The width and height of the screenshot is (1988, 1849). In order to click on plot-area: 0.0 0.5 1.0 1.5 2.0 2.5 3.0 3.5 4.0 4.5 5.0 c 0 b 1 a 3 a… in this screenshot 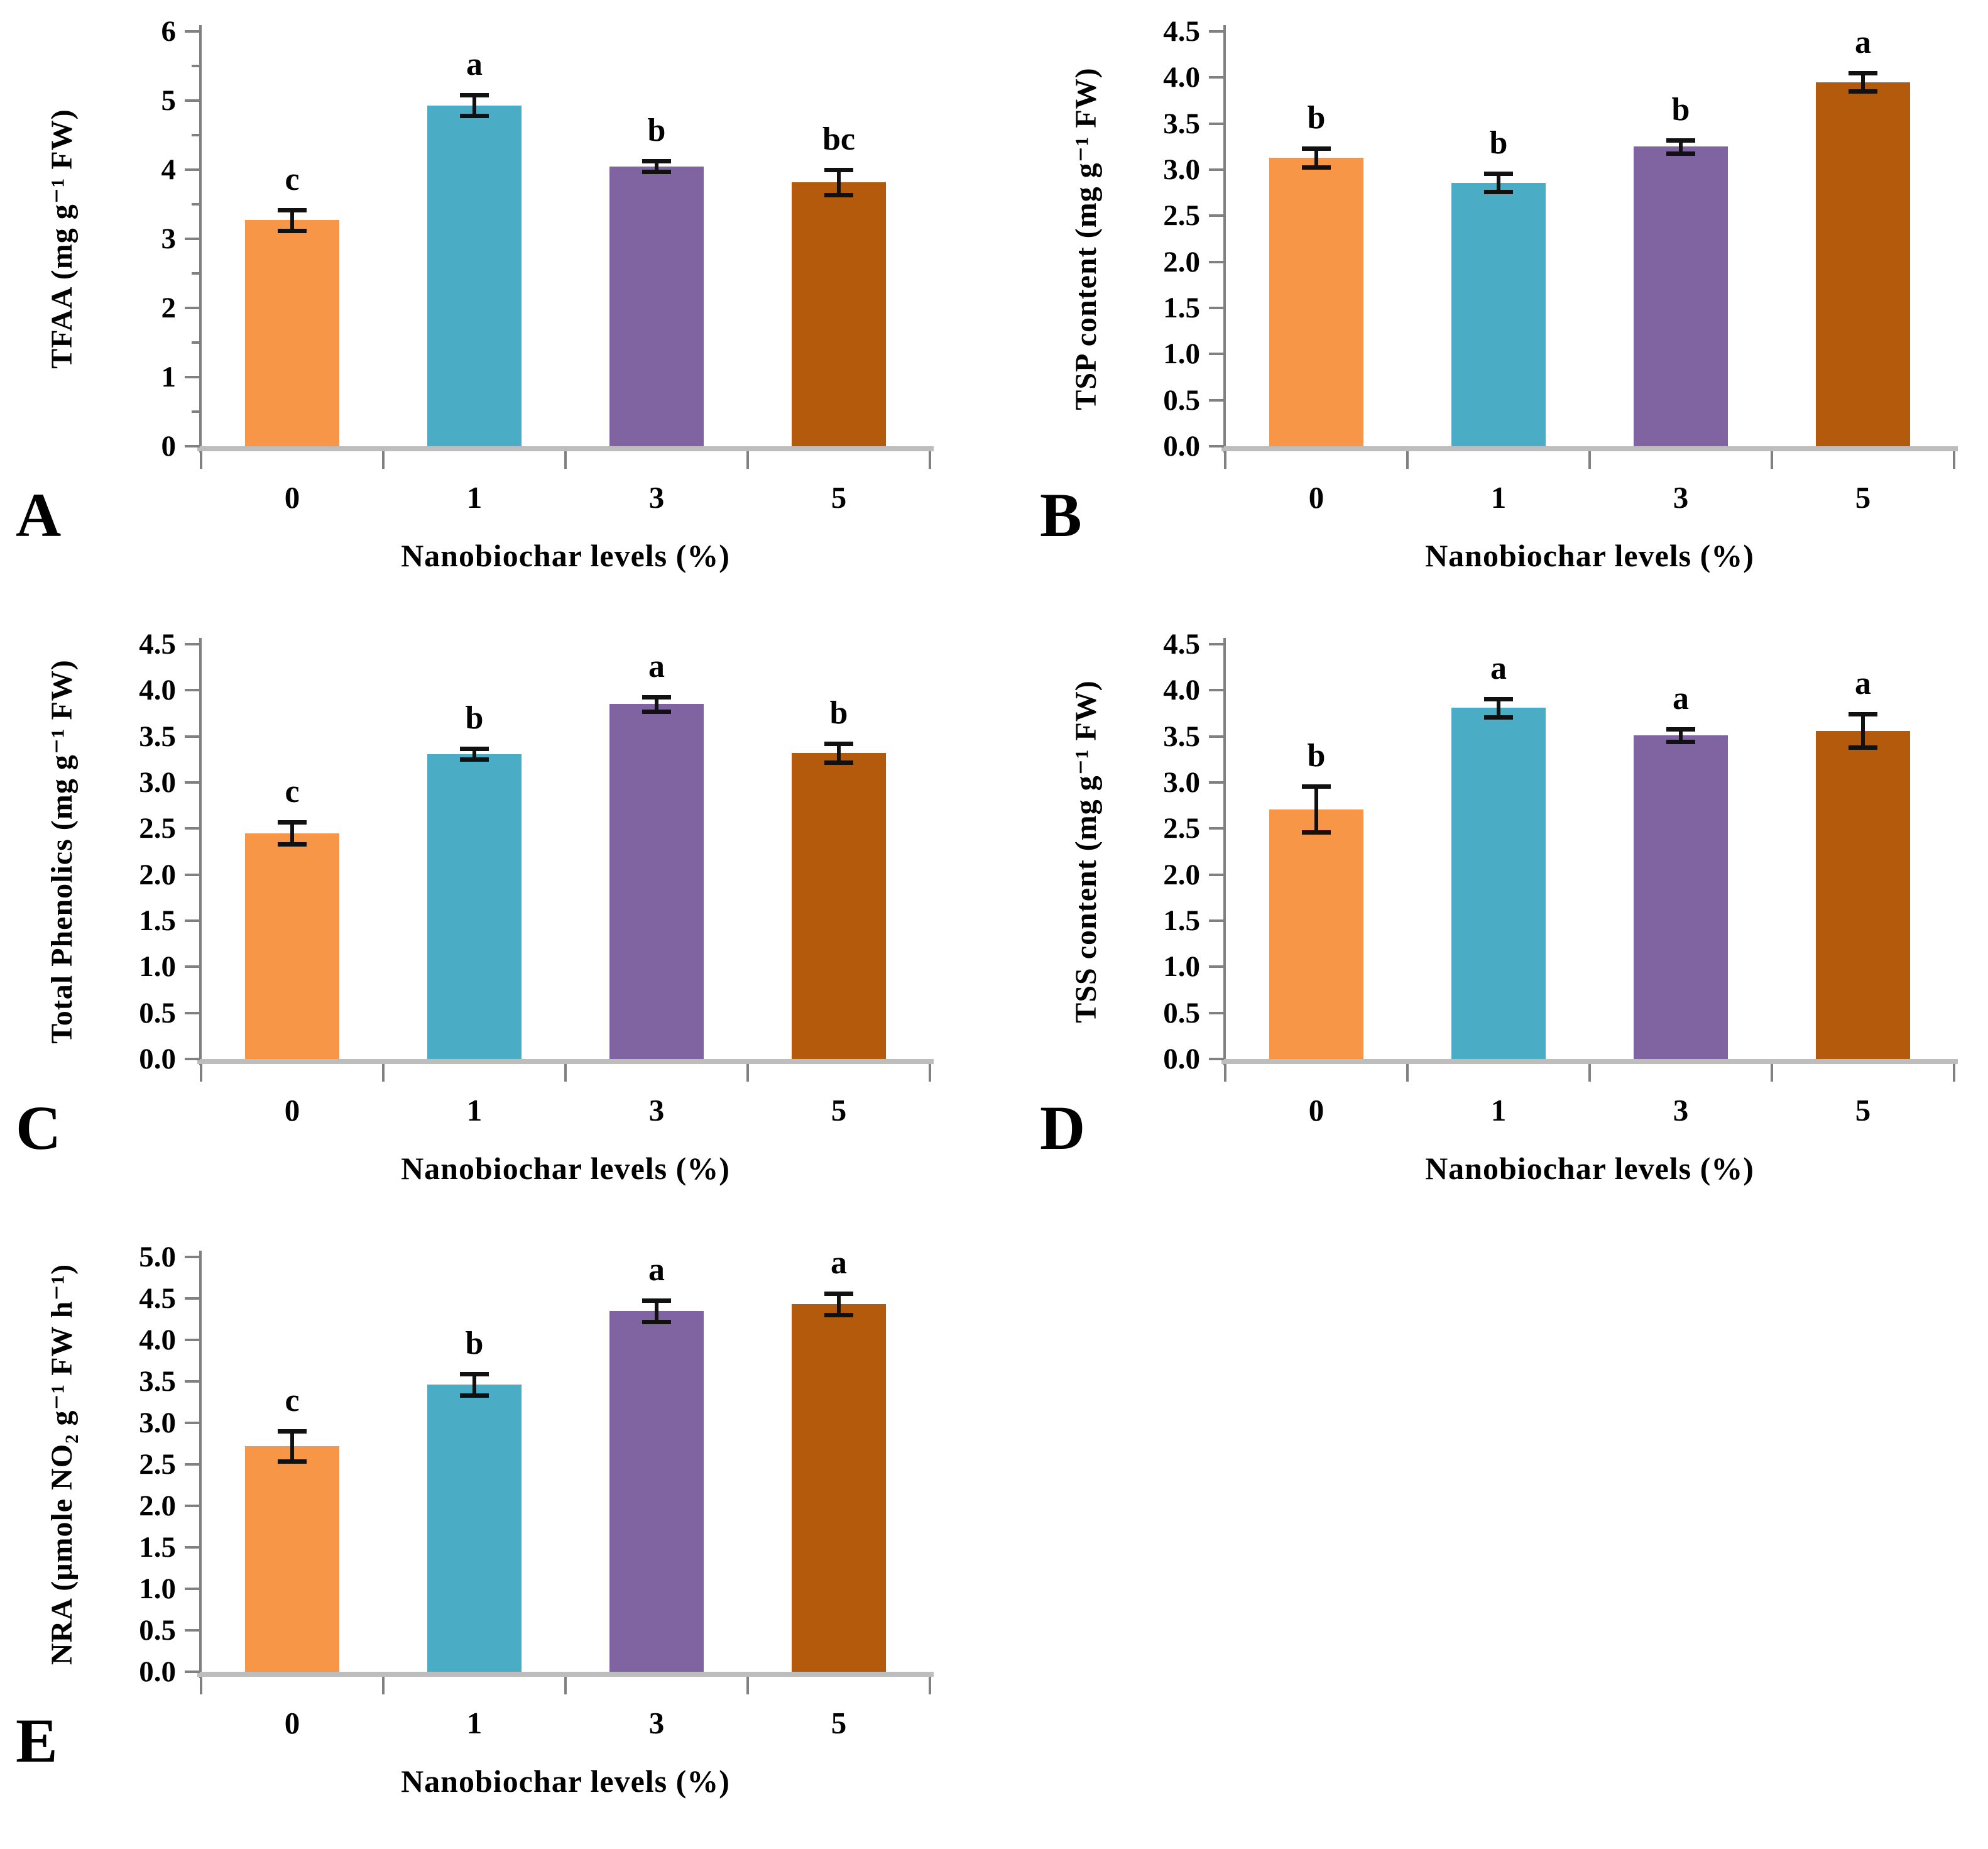, I will do `click(536, 1490)`.